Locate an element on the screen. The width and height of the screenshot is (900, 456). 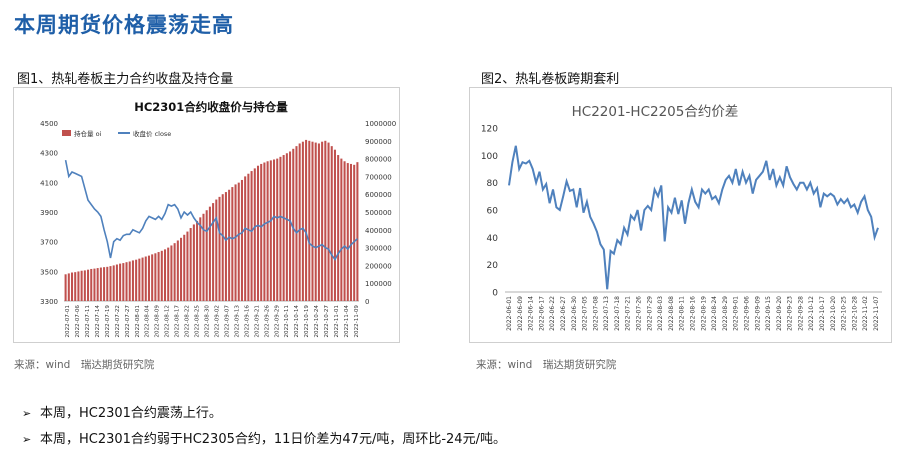
legend-label-oi: 持仓量 oi is located at coordinates (88, 133).